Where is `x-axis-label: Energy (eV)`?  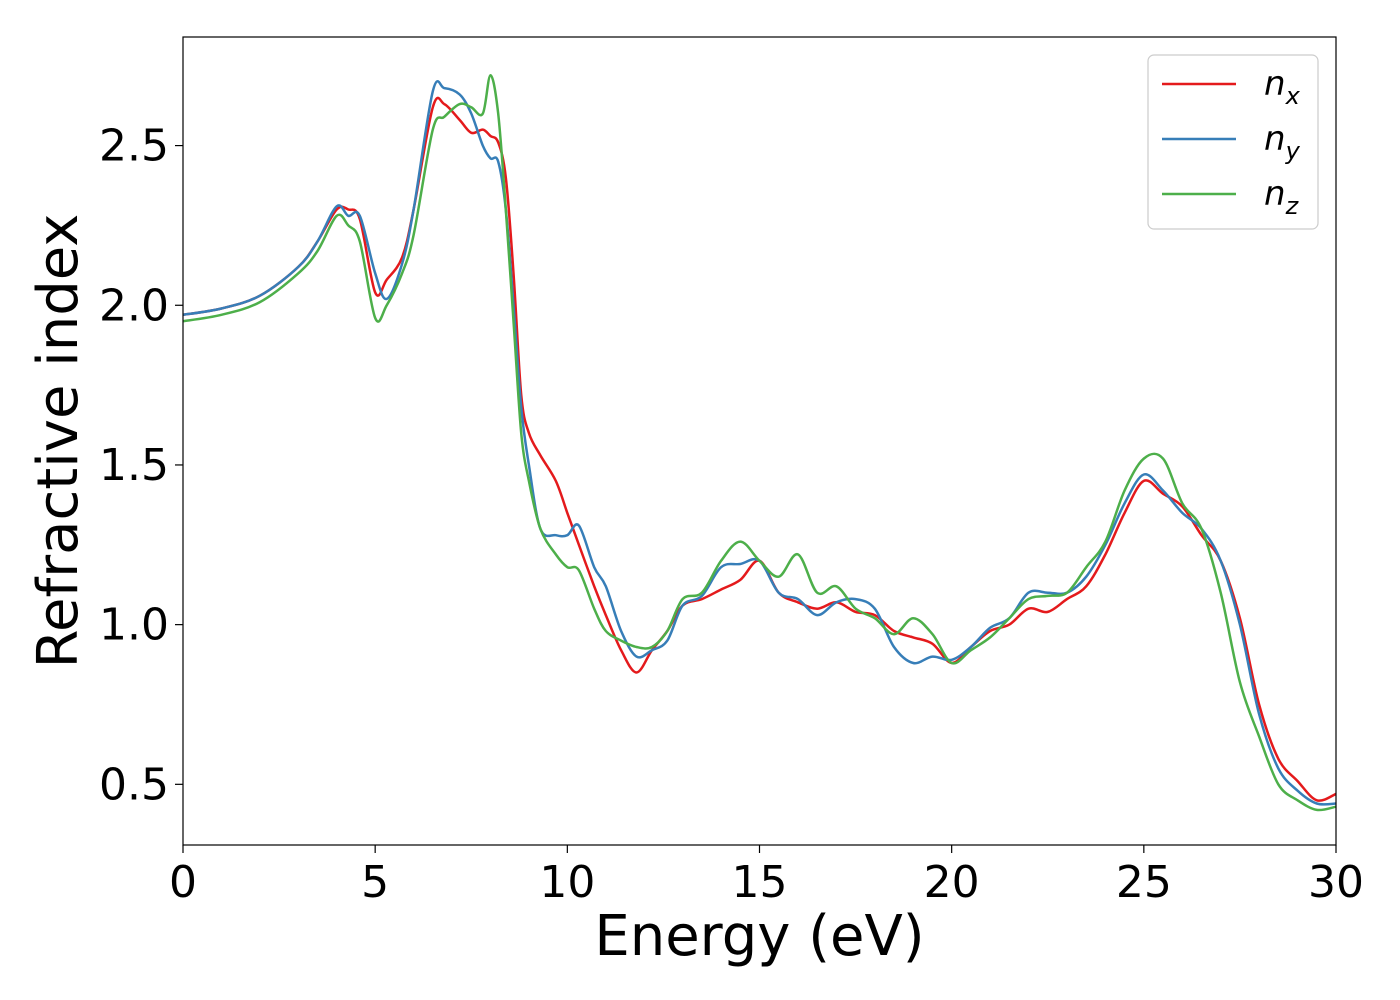
x-axis-label: Energy (eV) is located at coordinates (759, 936).